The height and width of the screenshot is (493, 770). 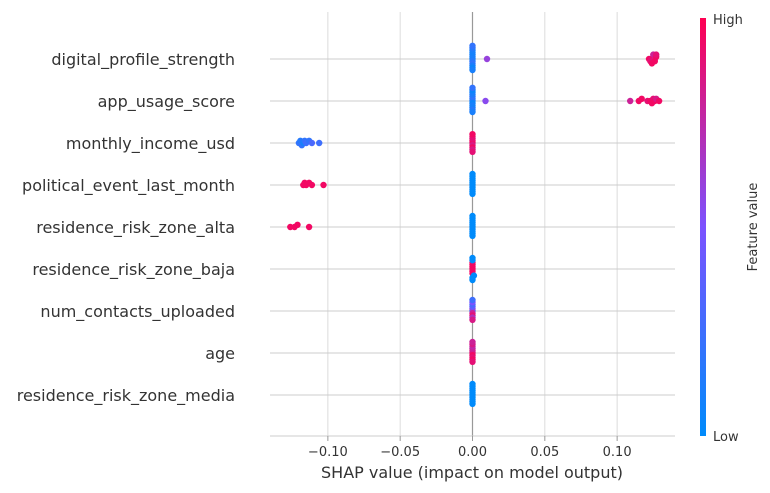 I want to click on feature-label-5: residence_risk_zone_baja, so click(x=133, y=270).